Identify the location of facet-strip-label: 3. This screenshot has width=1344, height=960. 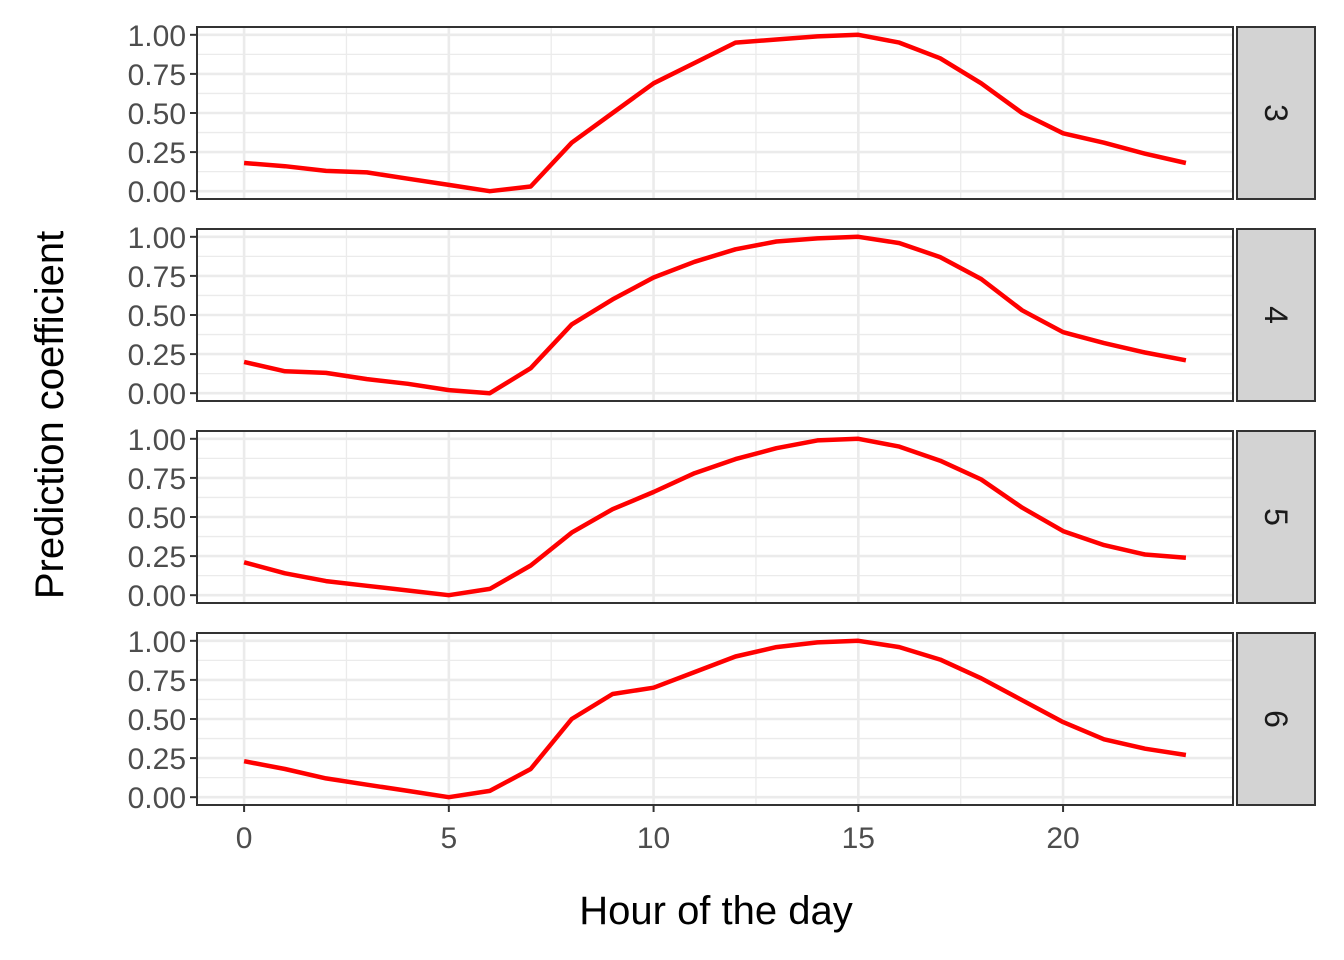
(1276, 113).